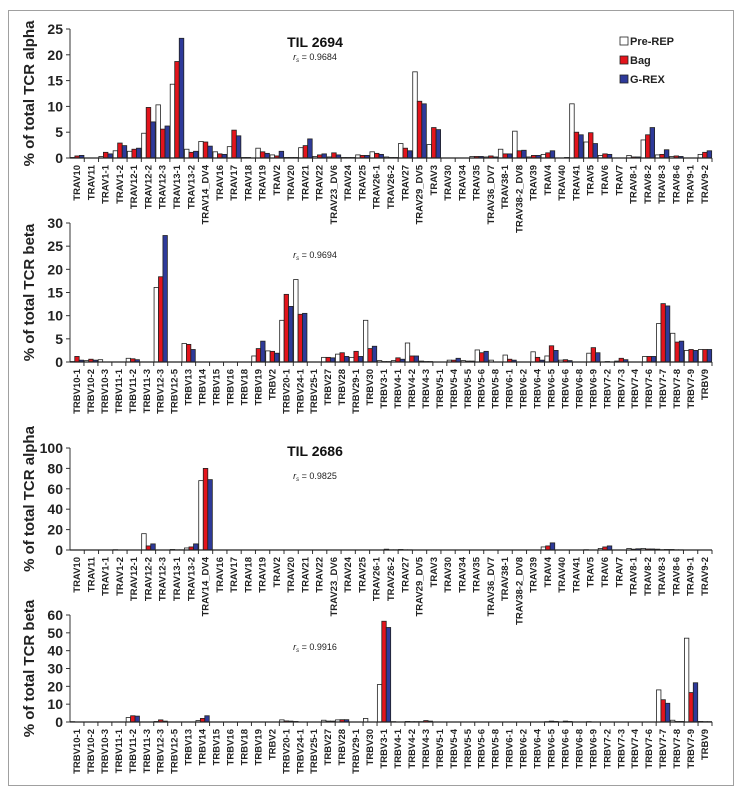  What do you see at coordinates (635, 748) in the screenshot?
I see `x-tick-label: TRBV7-4` at bounding box center [635, 748].